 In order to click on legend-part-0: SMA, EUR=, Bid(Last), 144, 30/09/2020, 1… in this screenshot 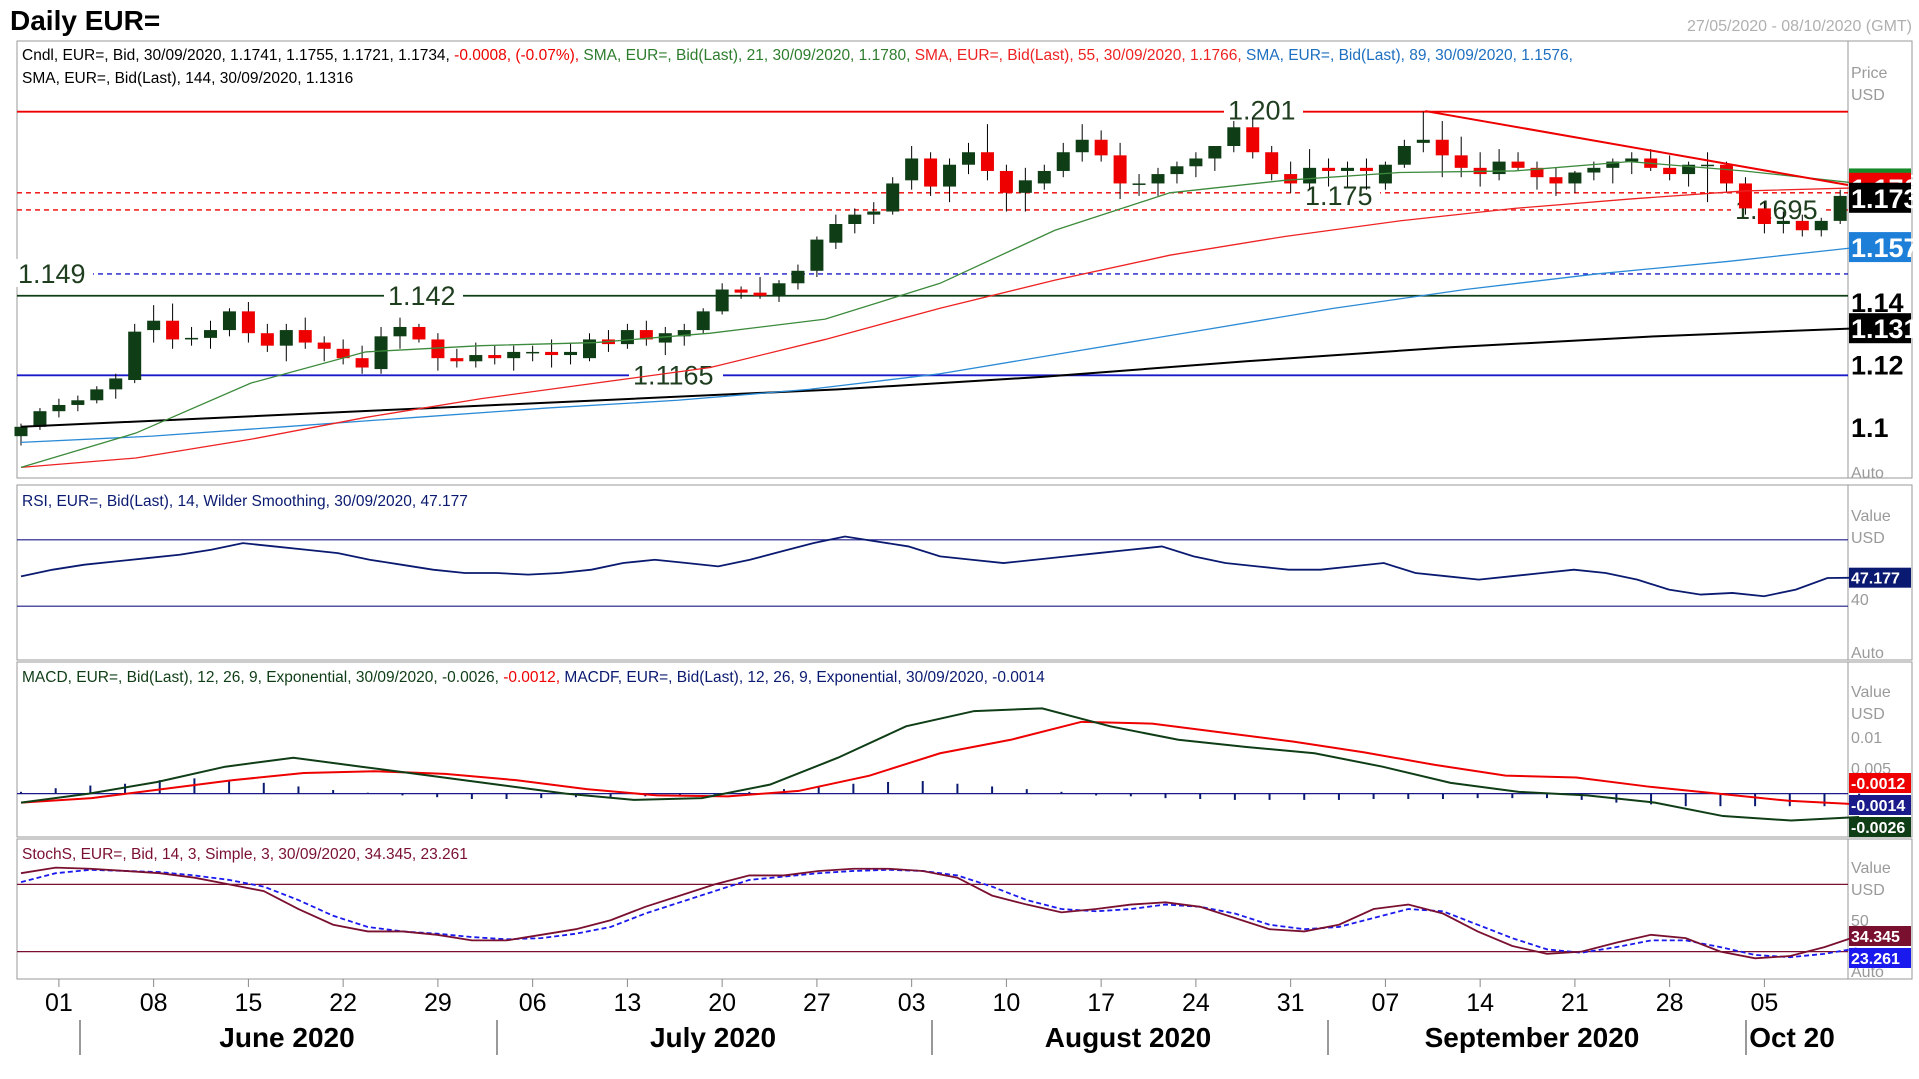, I will do `click(187, 78)`.